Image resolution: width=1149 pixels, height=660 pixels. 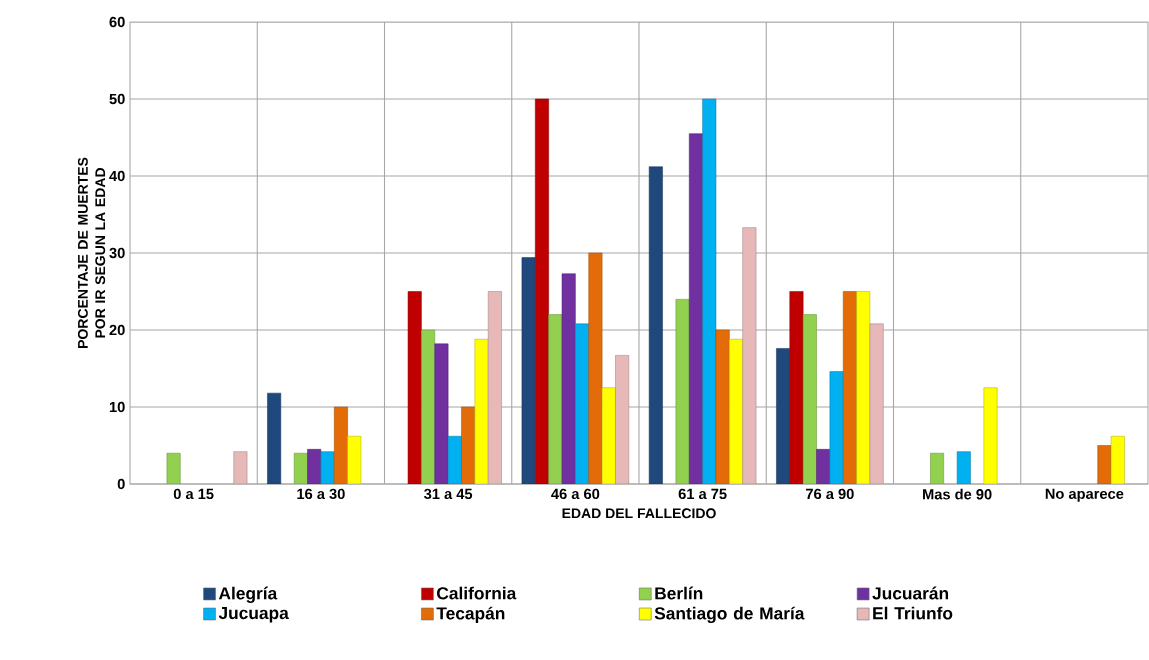 I want to click on y-tick-label: 40, so click(x=117, y=176).